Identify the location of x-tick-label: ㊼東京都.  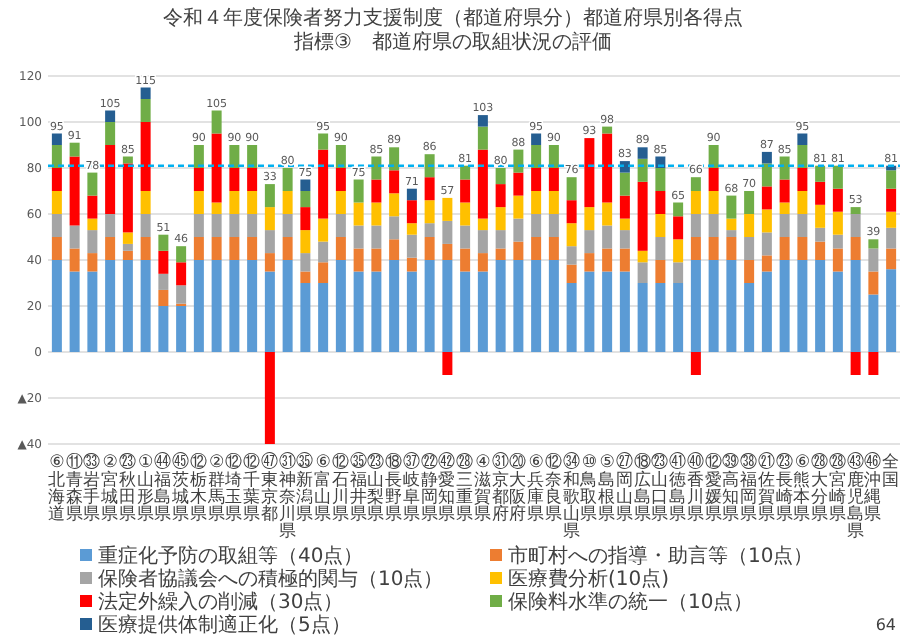
(269, 489).